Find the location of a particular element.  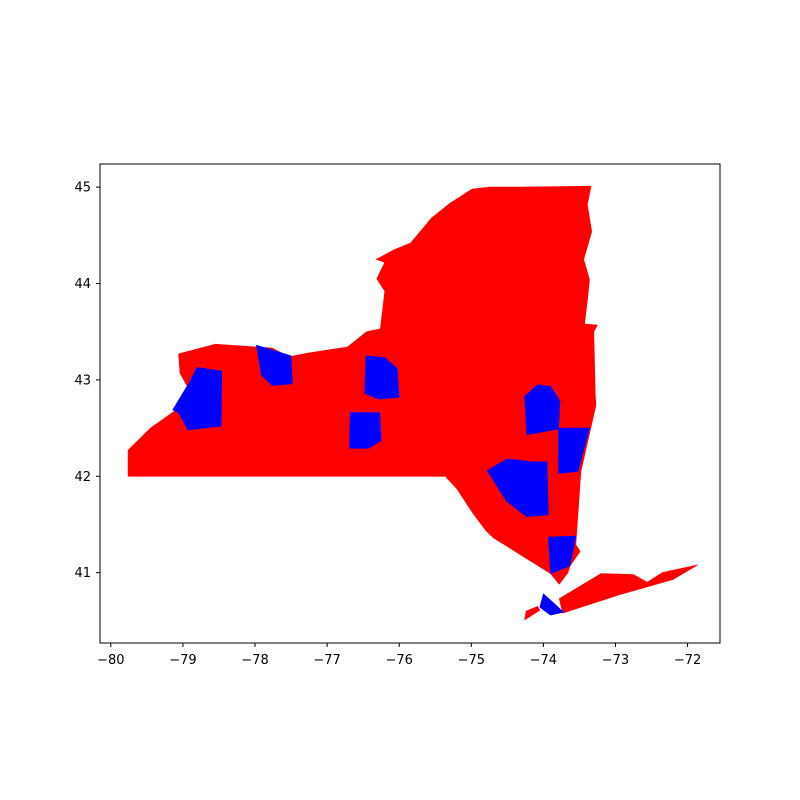

x-tick-label: −73 is located at coordinates (615, 660).